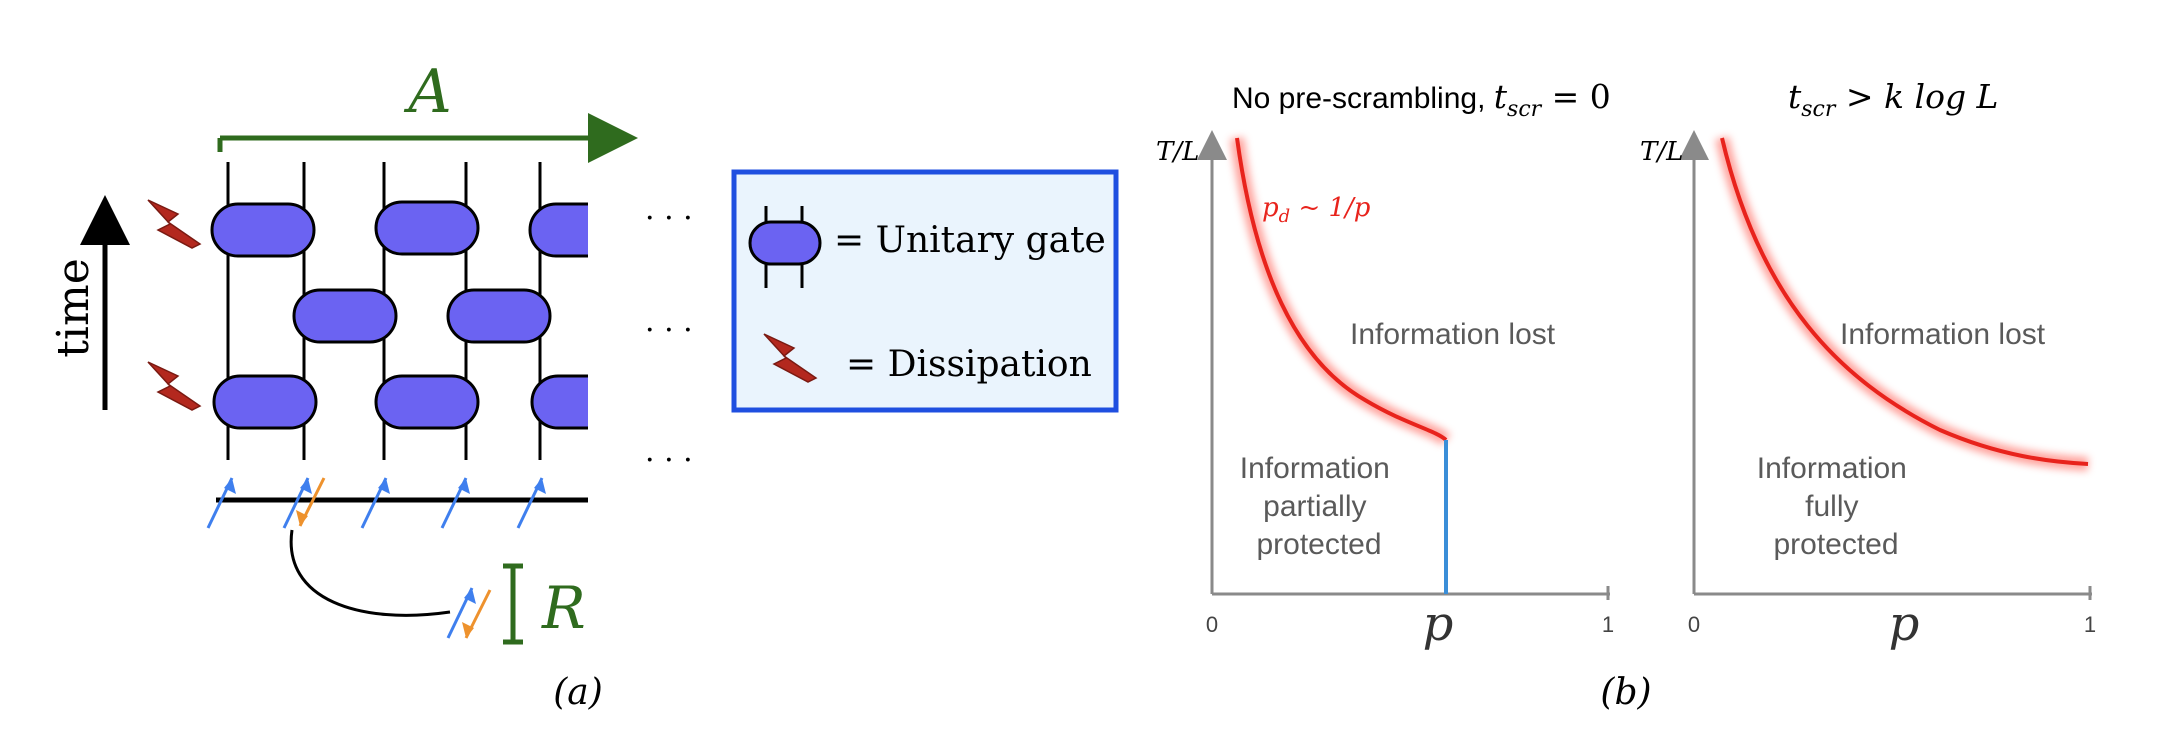 The image size is (2166, 756). What do you see at coordinates (513, 604) in the screenshot?
I see `subsystem-r-bracket` at bounding box center [513, 604].